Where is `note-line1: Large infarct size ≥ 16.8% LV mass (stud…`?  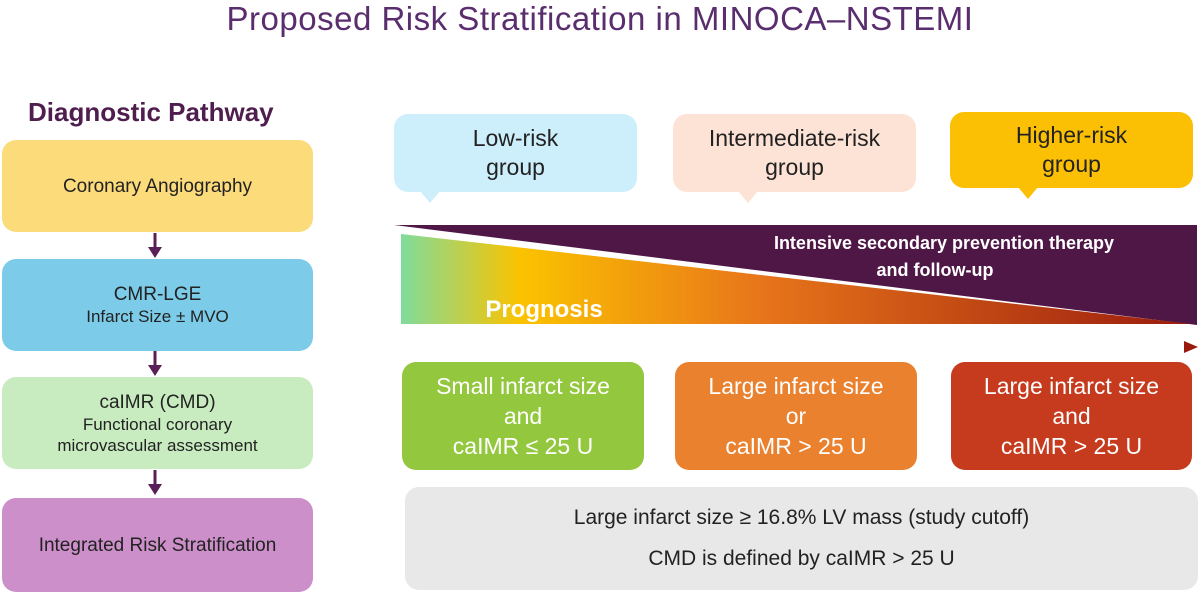
note-line1: Large infarct size ≥ 16.8% LV mass (stud… is located at coordinates (801, 517).